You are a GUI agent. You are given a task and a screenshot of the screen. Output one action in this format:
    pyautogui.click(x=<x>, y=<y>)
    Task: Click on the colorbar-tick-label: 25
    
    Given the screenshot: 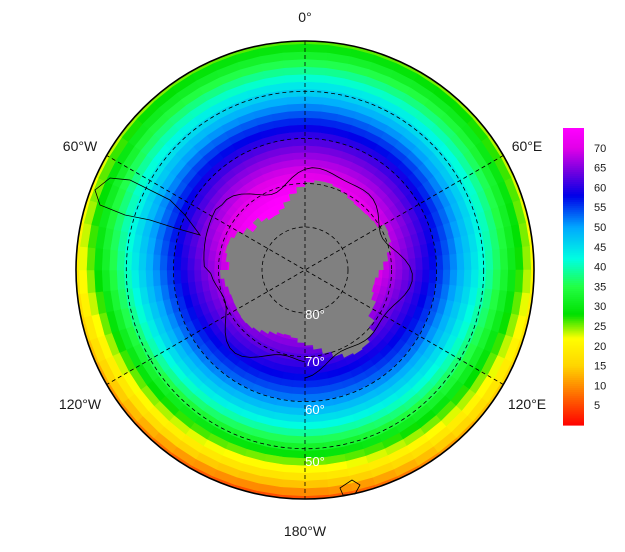 What is the action you would take?
    pyautogui.click(x=600, y=327)
    